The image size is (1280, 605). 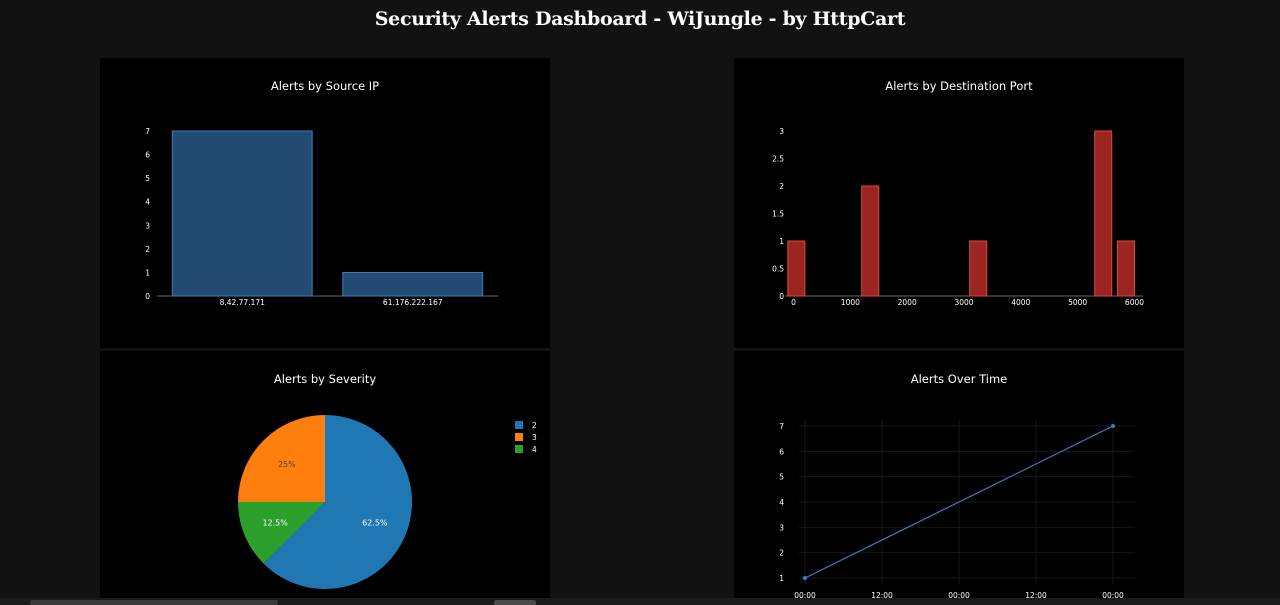 I want to click on scrollbar-thumb, so click(x=515, y=602).